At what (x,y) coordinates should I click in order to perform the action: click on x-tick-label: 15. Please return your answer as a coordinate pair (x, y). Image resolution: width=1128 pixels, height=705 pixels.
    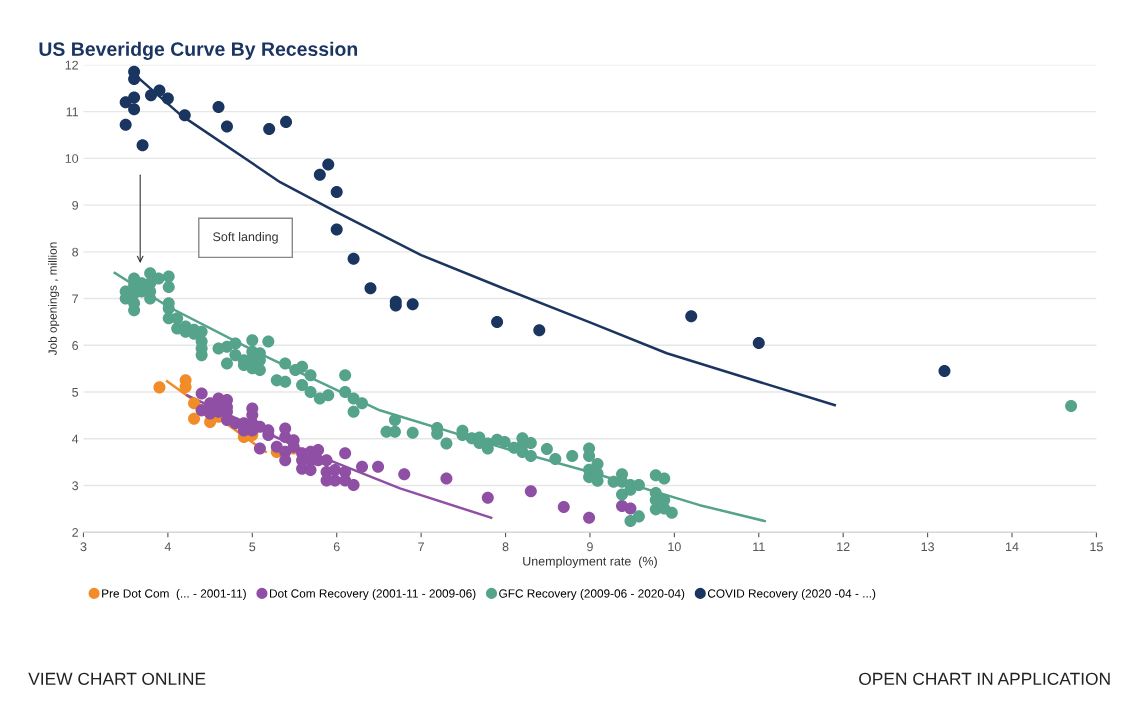
    Looking at the image, I should click on (1096, 547).